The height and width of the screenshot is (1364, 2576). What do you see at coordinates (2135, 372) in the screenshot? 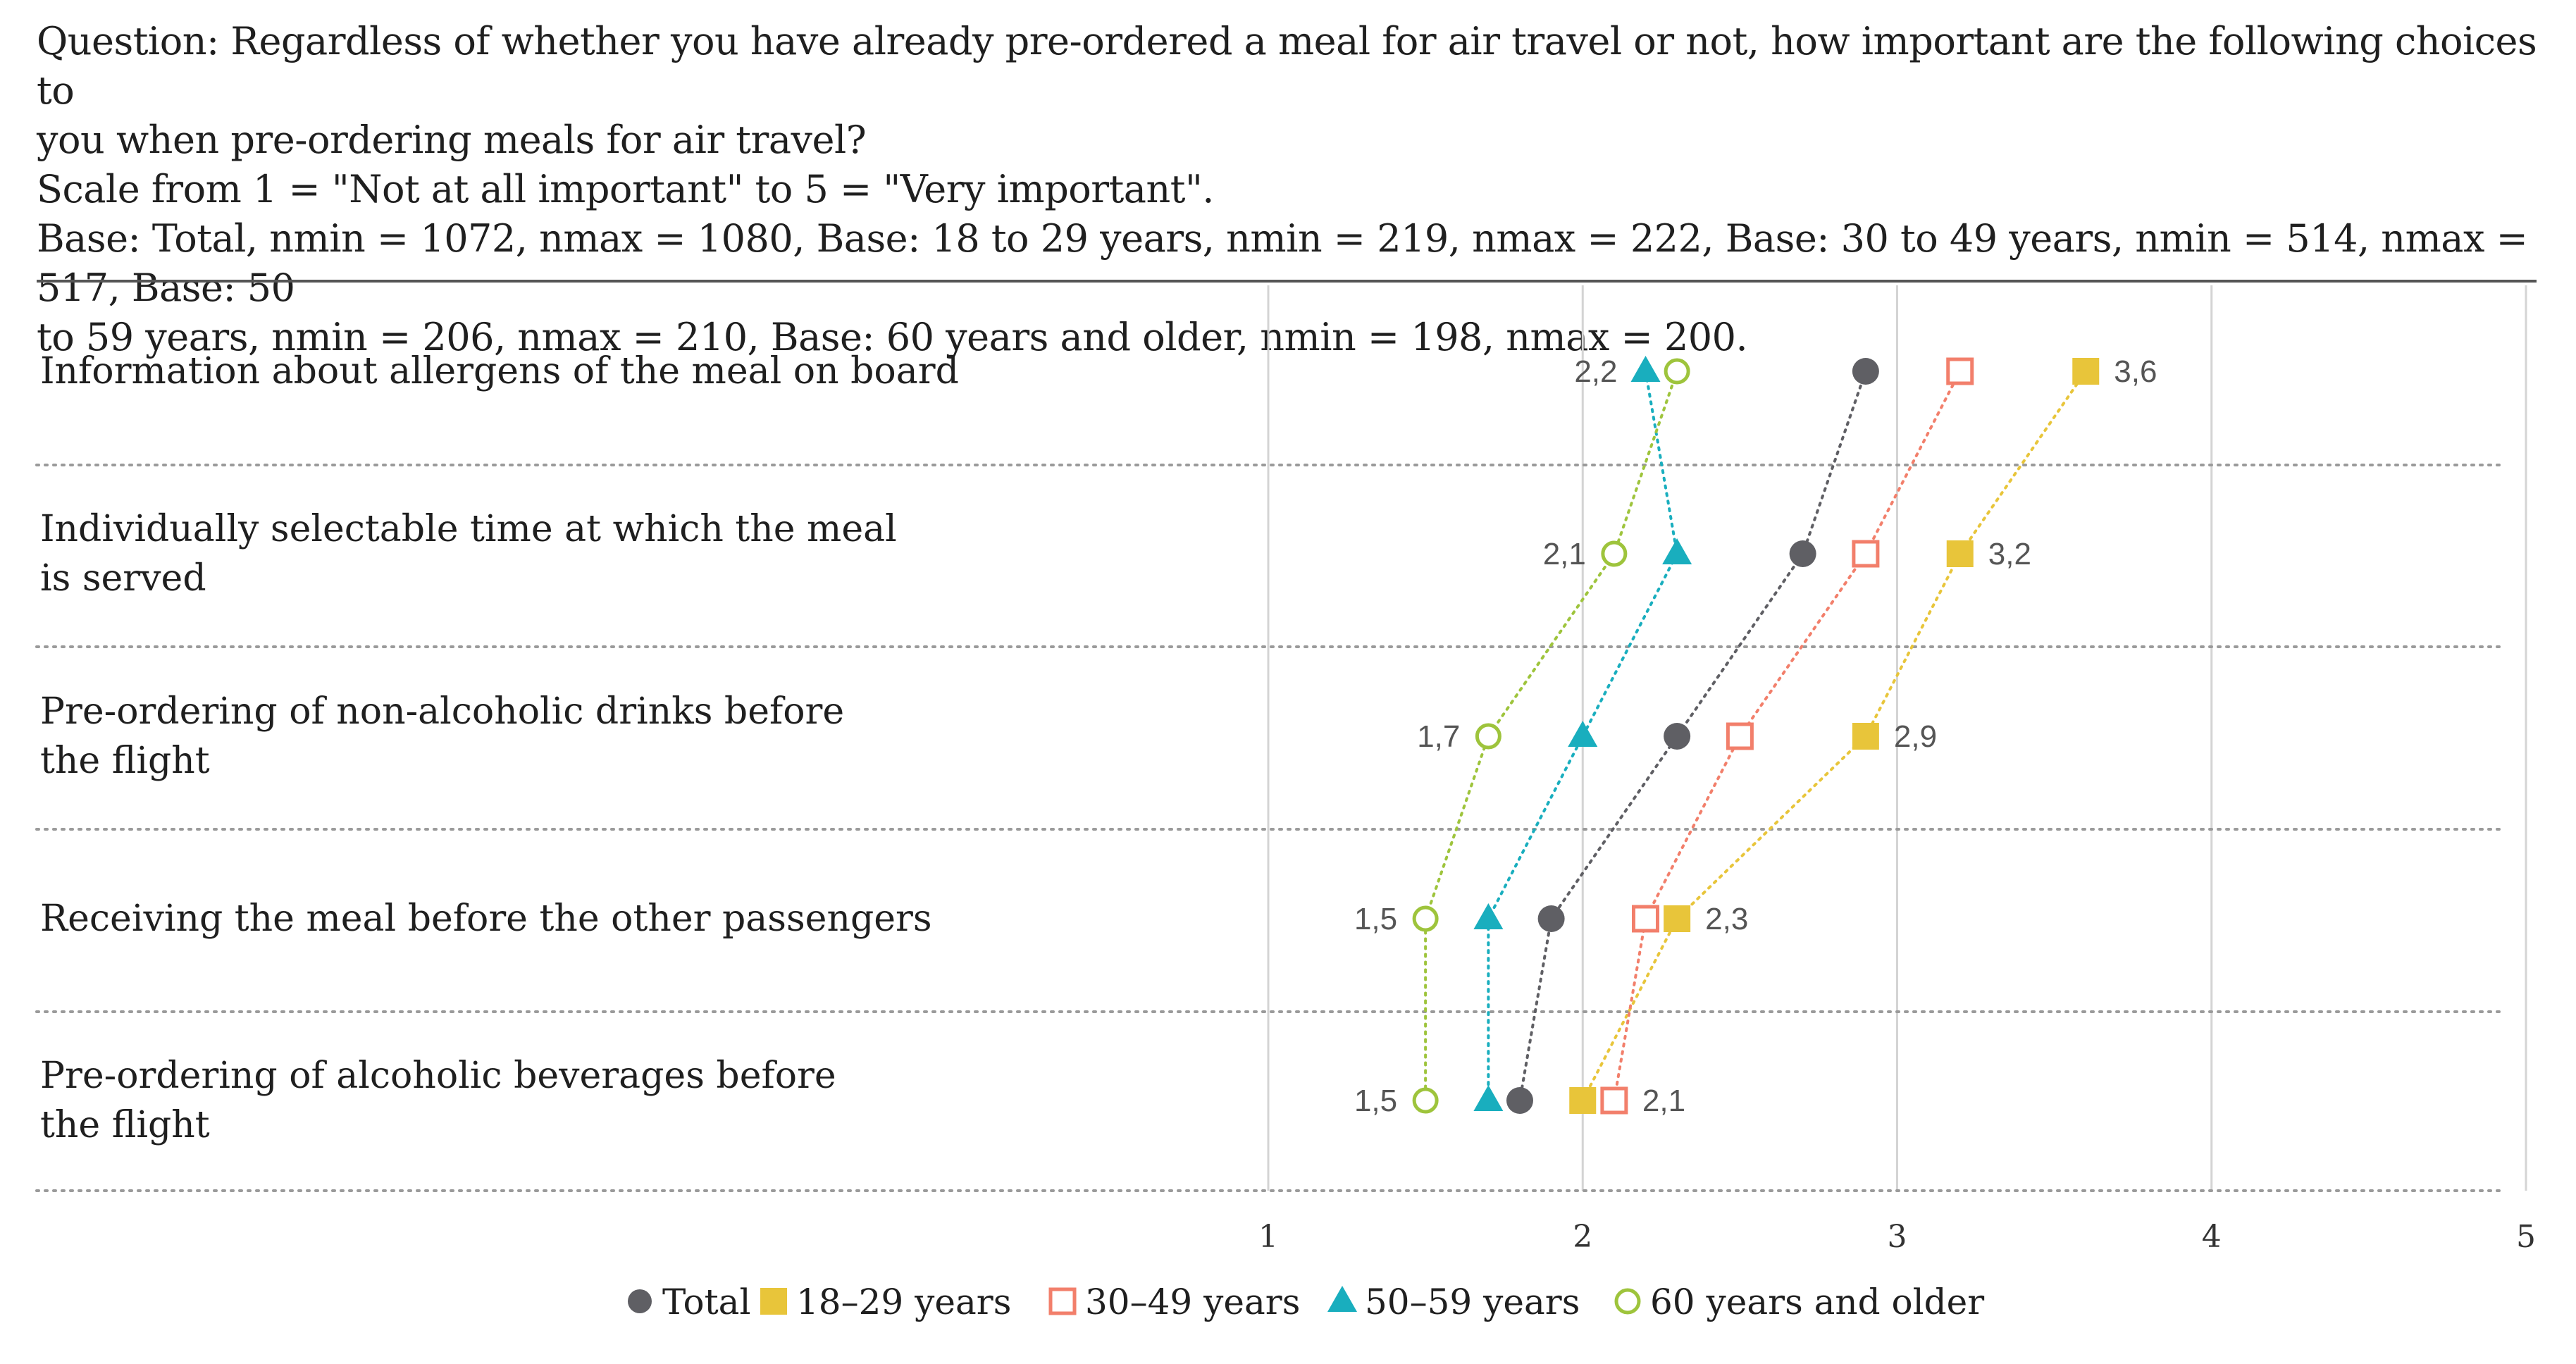
I see `data-label-max-row1: 3,6` at bounding box center [2135, 372].